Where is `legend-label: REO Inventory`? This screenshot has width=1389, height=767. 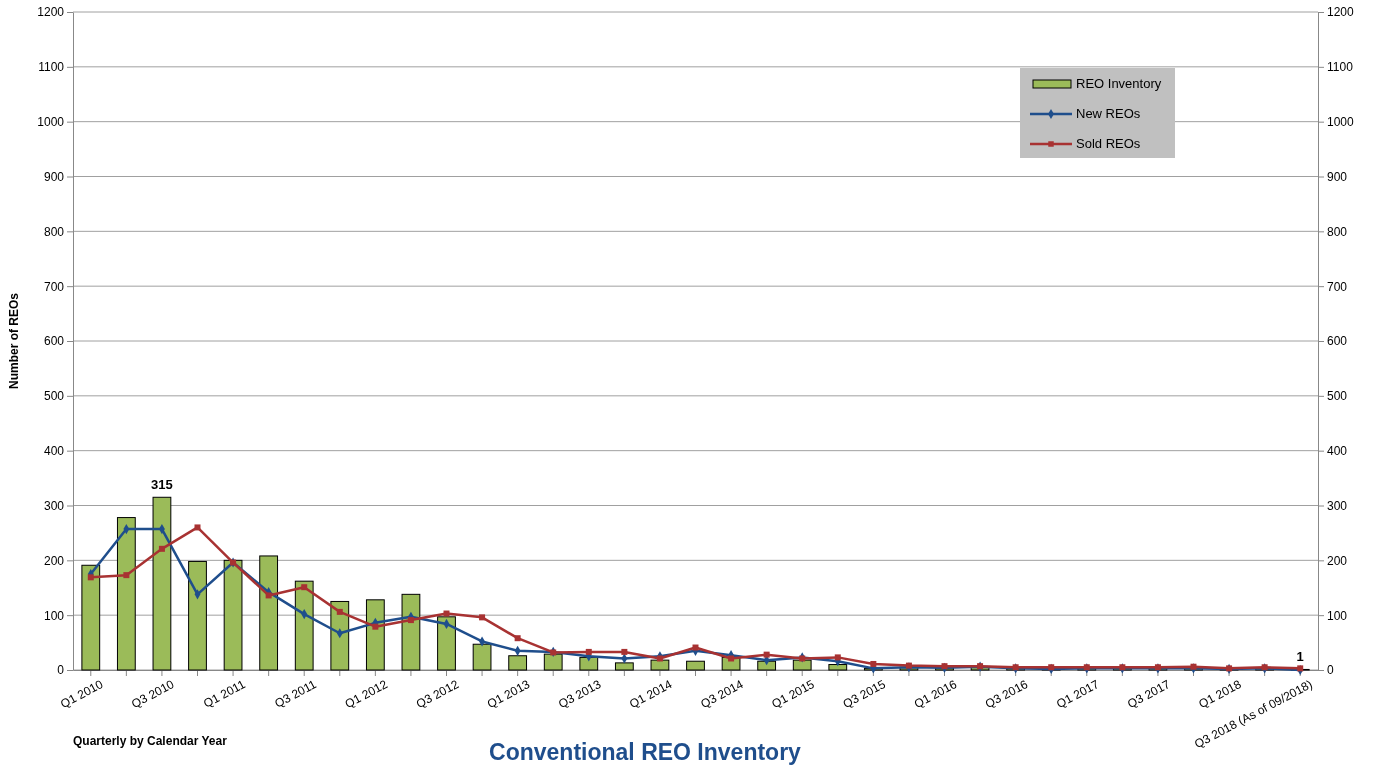 legend-label: REO Inventory is located at coordinates (1119, 83).